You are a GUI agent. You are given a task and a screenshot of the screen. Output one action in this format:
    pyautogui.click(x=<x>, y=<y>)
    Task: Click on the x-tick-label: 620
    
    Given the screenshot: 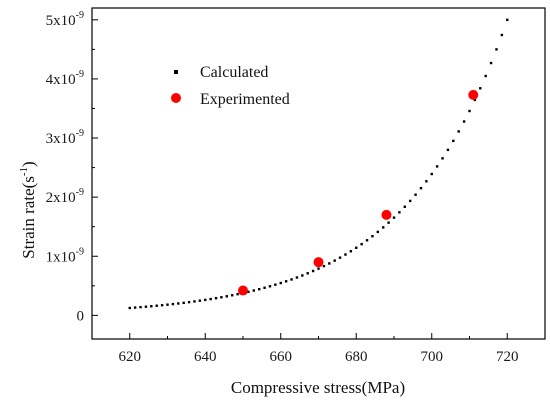 What is the action you would take?
    pyautogui.click(x=130, y=357)
    